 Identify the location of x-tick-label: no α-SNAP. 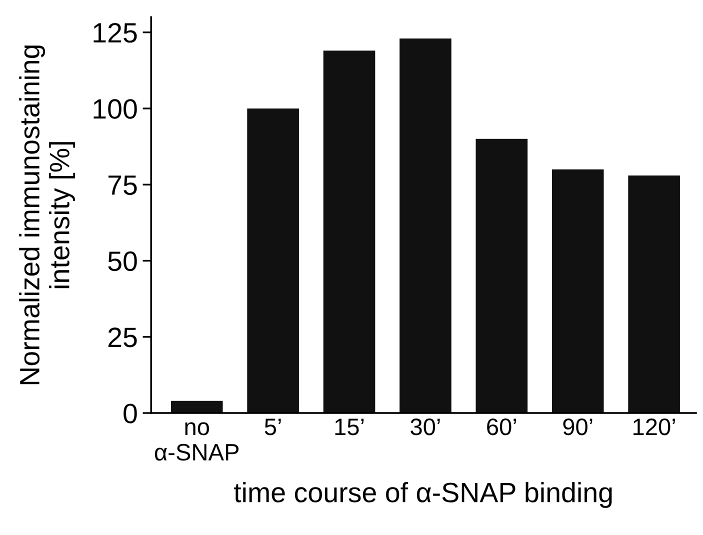
(196, 441).